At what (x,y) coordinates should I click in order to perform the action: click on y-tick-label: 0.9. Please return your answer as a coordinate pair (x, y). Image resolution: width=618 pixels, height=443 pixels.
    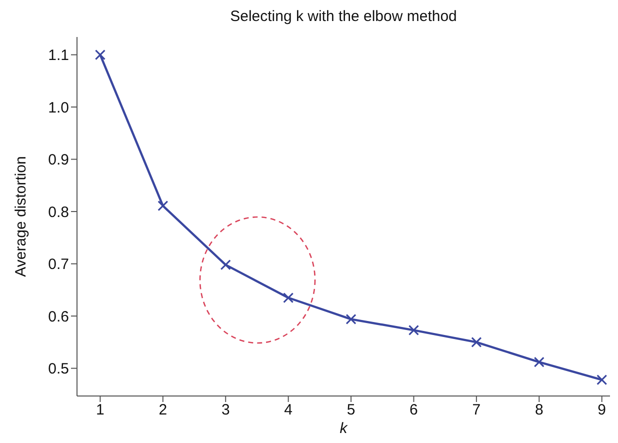
    Looking at the image, I should click on (58, 160).